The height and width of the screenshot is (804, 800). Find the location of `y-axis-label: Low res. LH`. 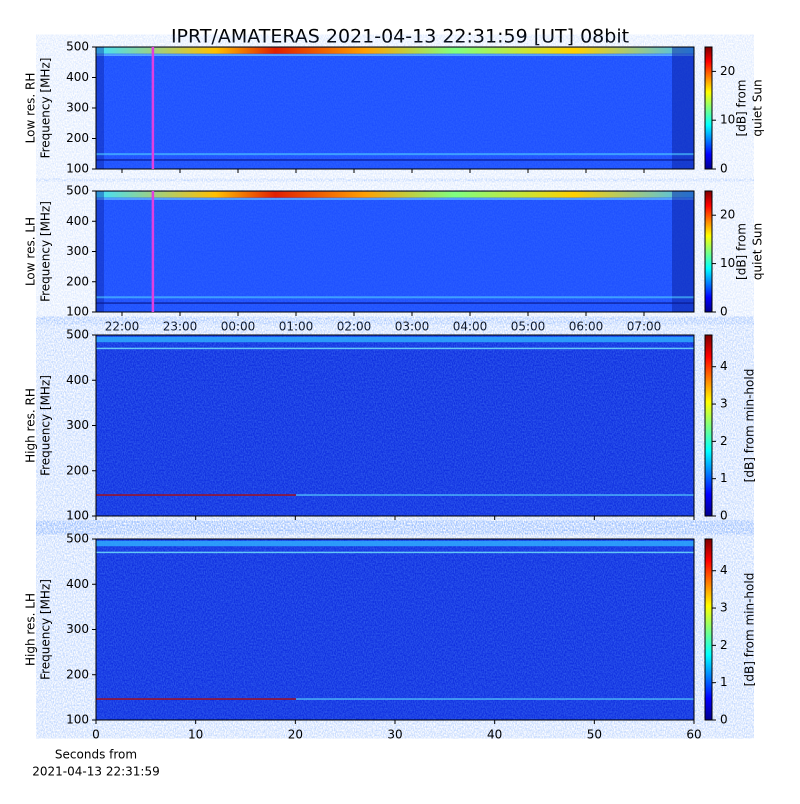

y-axis-label: Low res. LH is located at coordinates (31, 251).